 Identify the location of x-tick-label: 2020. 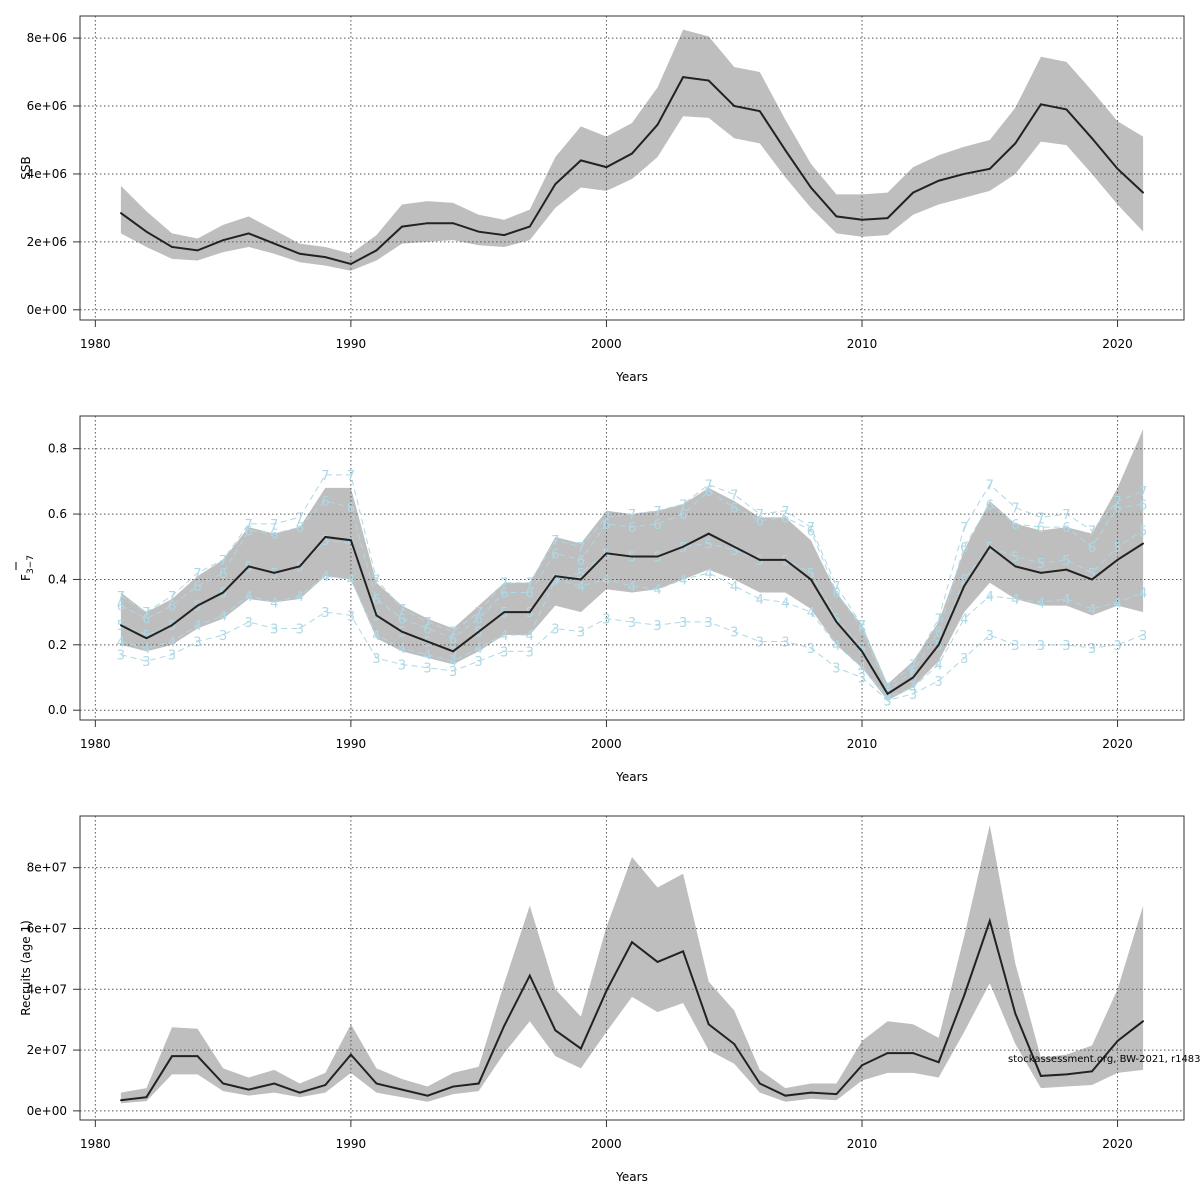
(1117, 1144).